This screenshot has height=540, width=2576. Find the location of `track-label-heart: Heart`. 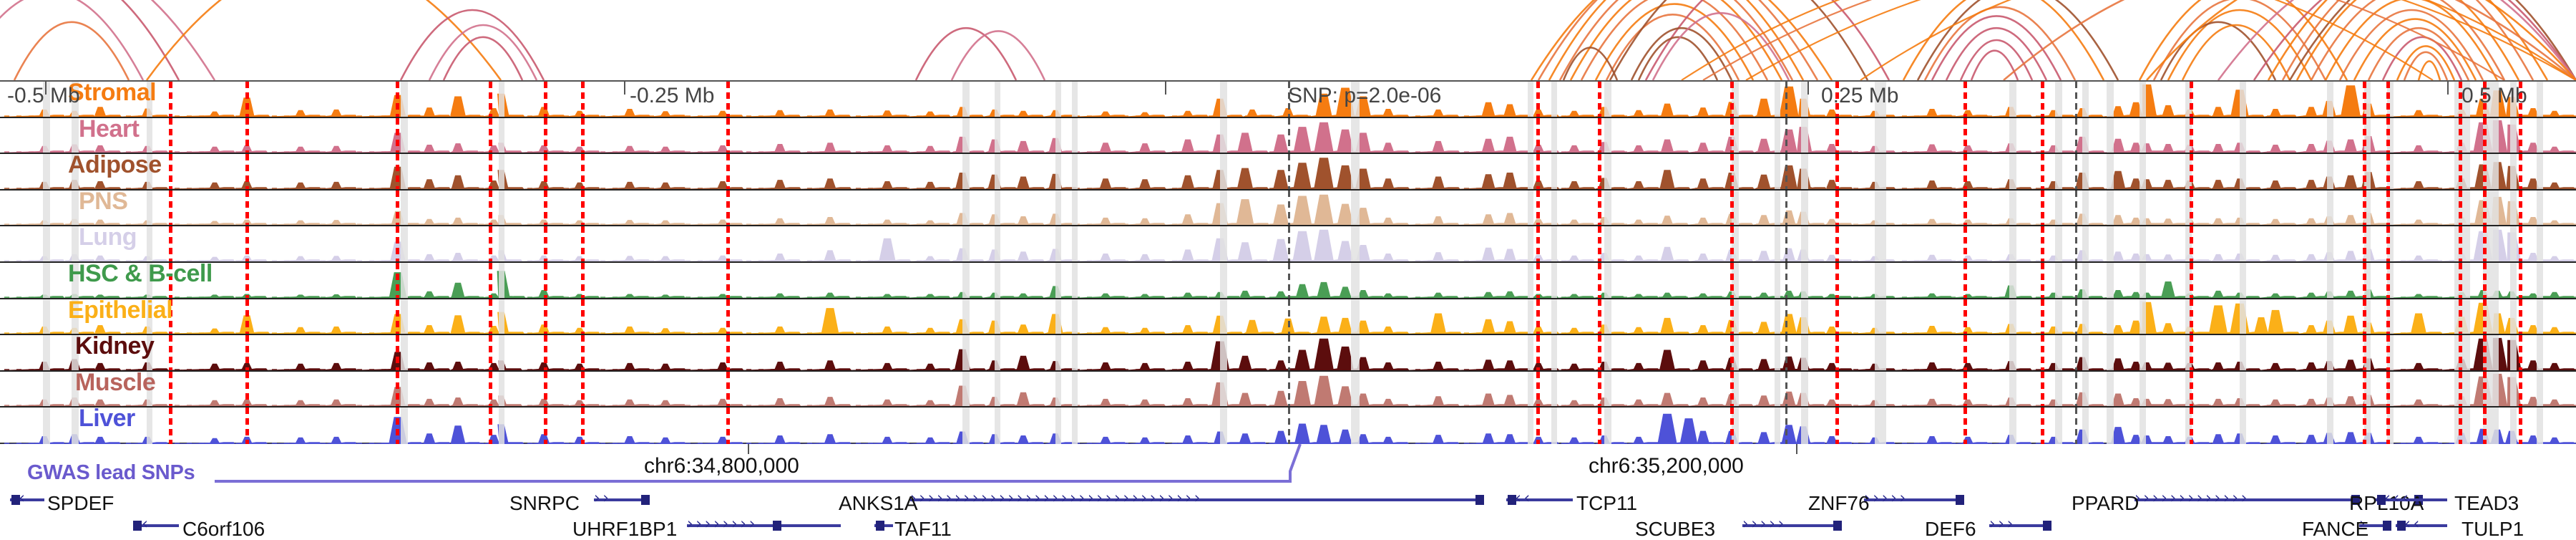

track-label-heart: Heart is located at coordinates (109, 130).